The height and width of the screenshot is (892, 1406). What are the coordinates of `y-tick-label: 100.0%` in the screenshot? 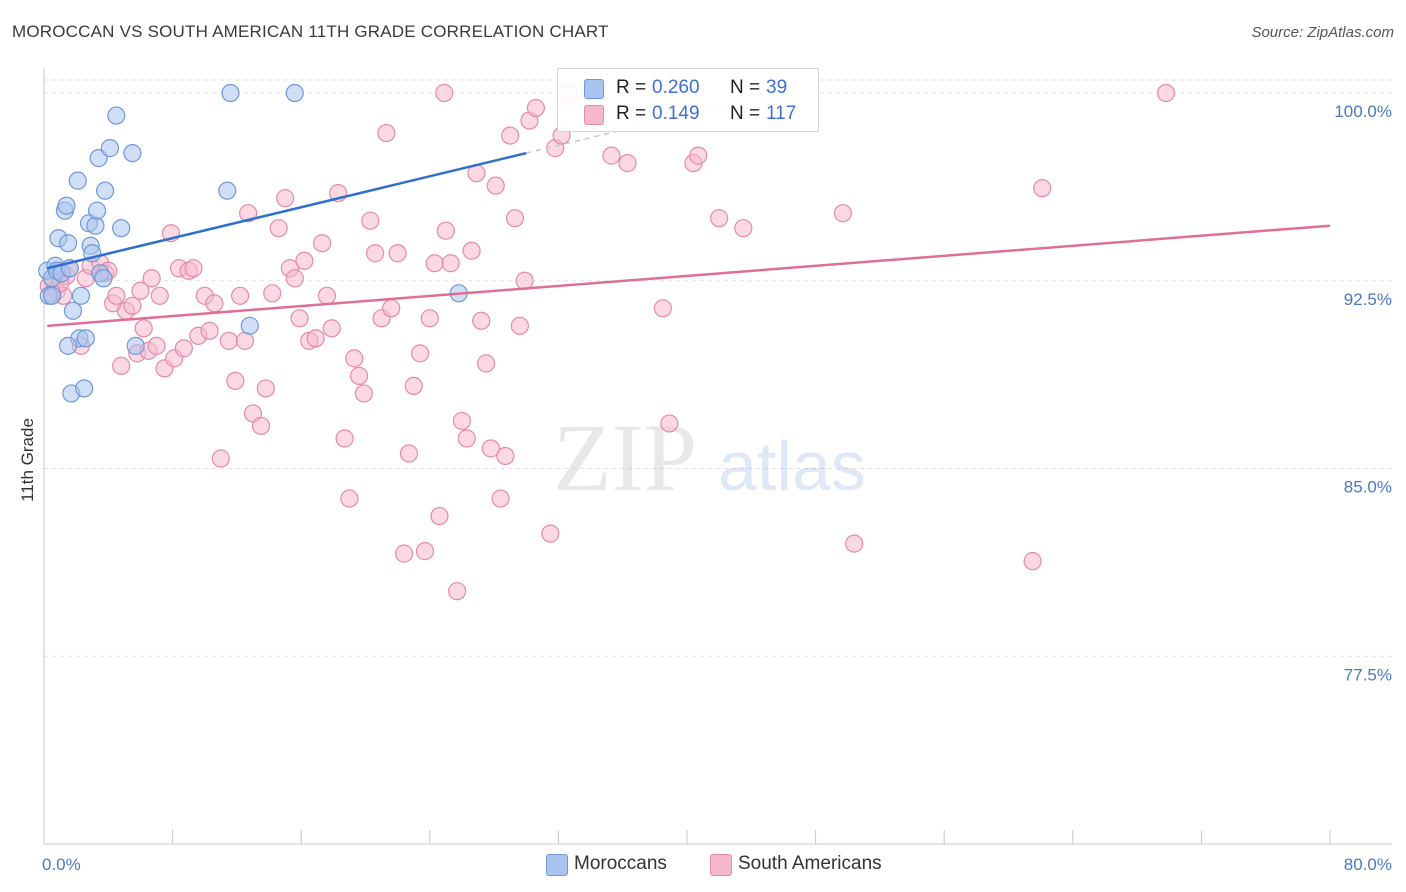 It's located at (1363, 111).